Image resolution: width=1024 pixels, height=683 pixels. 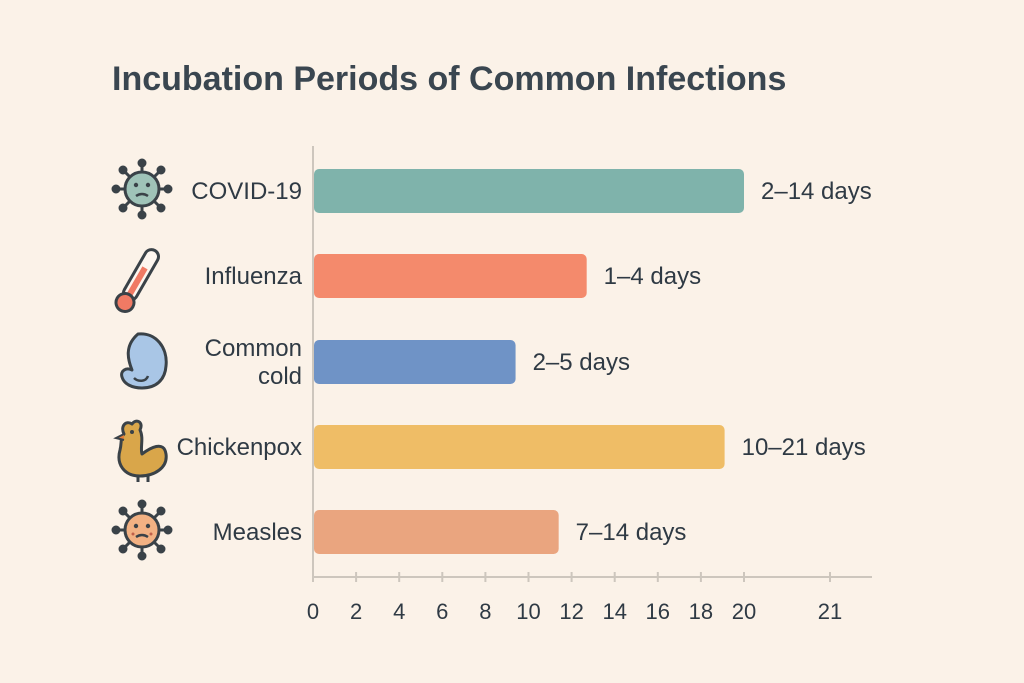 What do you see at coordinates (830, 611) in the screenshot?
I see `x-tick-label-11: 21` at bounding box center [830, 611].